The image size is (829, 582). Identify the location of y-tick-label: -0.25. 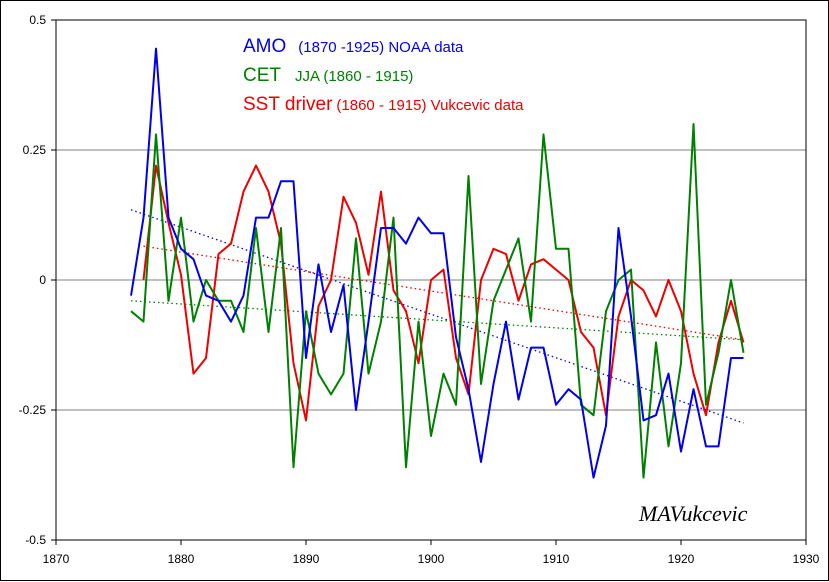
(33, 410).